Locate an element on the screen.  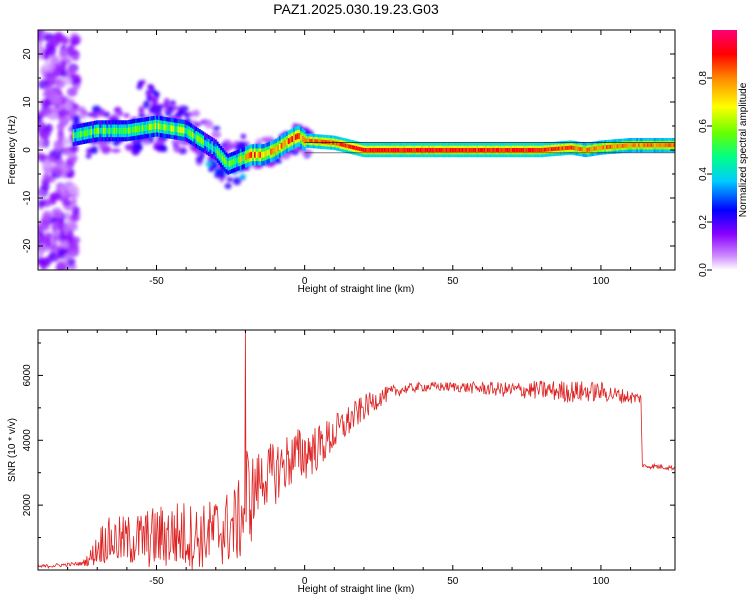
spectrogram-ridge is located at coordinates (373, 145).